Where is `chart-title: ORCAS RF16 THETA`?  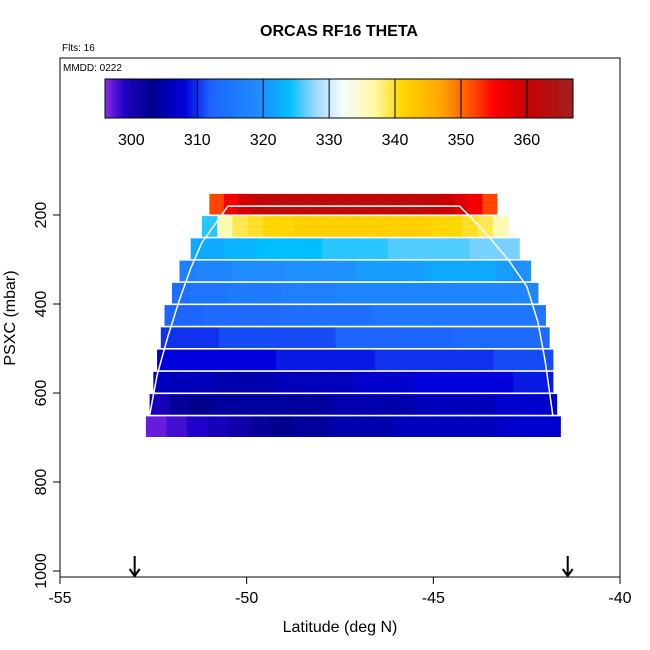
chart-title: ORCAS RF16 THETA is located at coordinates (339, 31).